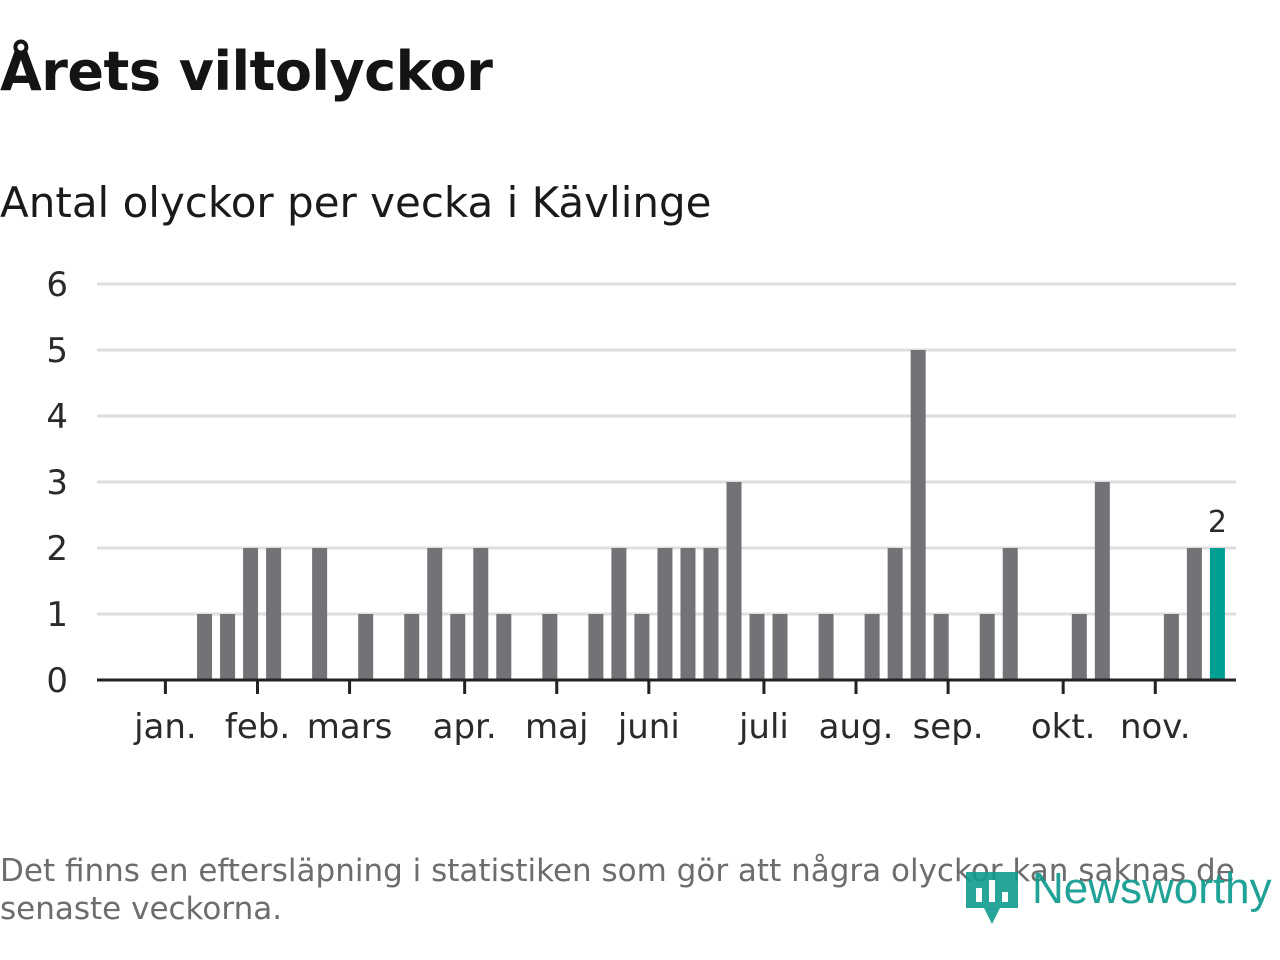 The width and height of the screenshot is (1280, 960). What do you see at coordinates (1063, 727) in the screenshot?
I see `x-tick-label-okt: okt.` at bounding box center [1063, 727].